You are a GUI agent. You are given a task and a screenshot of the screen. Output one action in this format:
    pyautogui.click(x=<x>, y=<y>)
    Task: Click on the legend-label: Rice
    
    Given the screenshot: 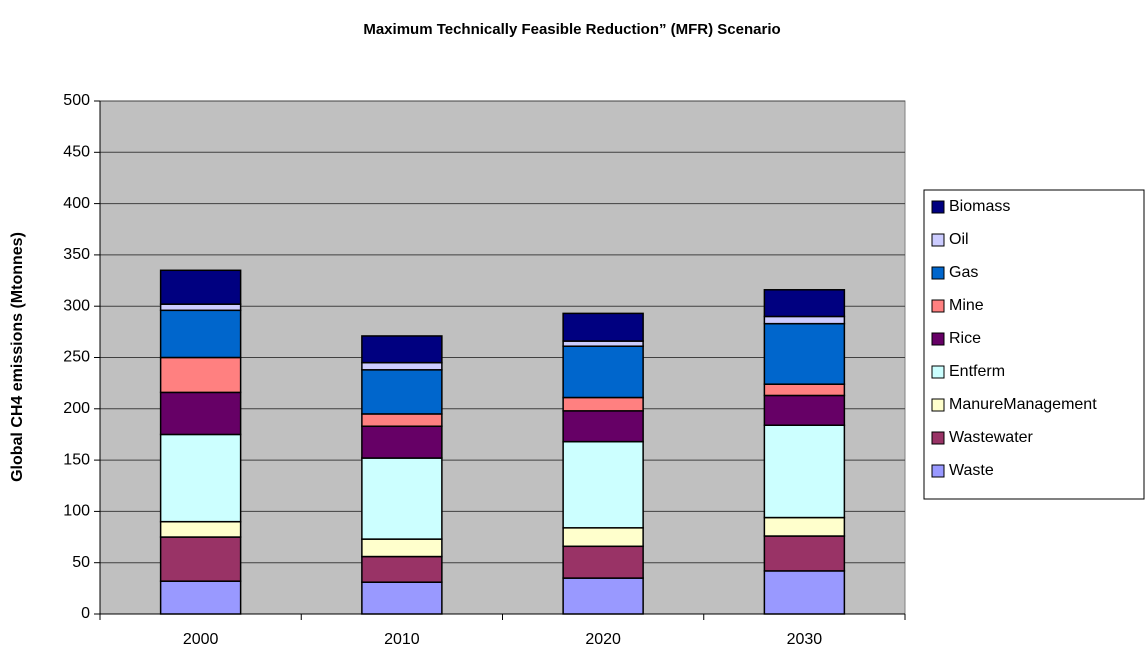 What is the action you would take?
    pyautogui.click(x=965, y=338)
    